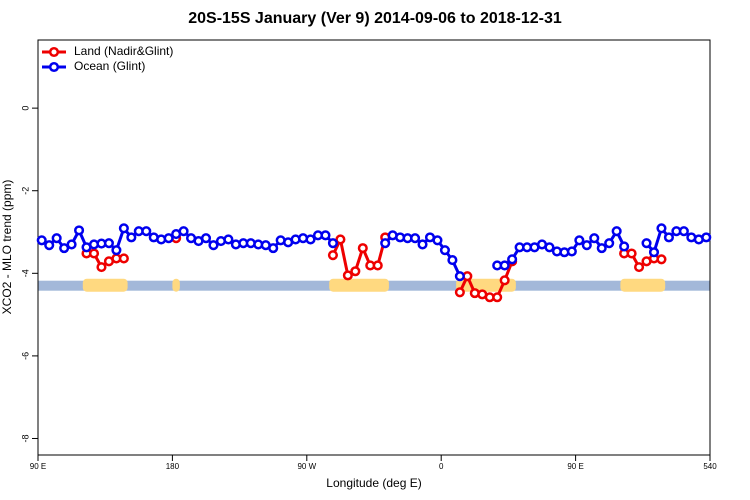 This screenshot has width=750, height=500. I want to click on legend-label: Land (Nadir&Glint), so click(123, 51).